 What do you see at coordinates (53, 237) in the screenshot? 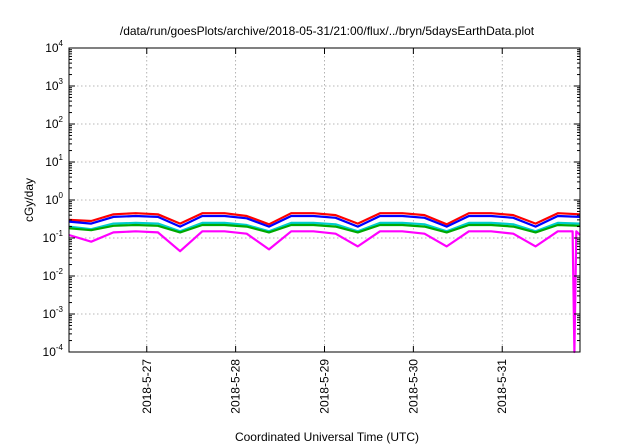
I see `y-tick-label: 10⁻¹` at bounding box center [53, 237].